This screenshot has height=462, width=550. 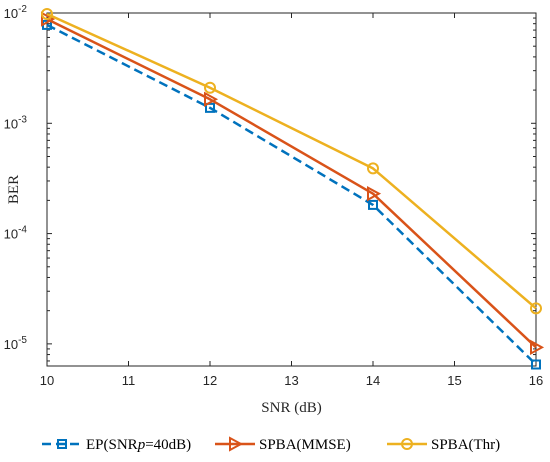 I want to click on y-tick-label: 10⁻³, so click(x=16, y=122).